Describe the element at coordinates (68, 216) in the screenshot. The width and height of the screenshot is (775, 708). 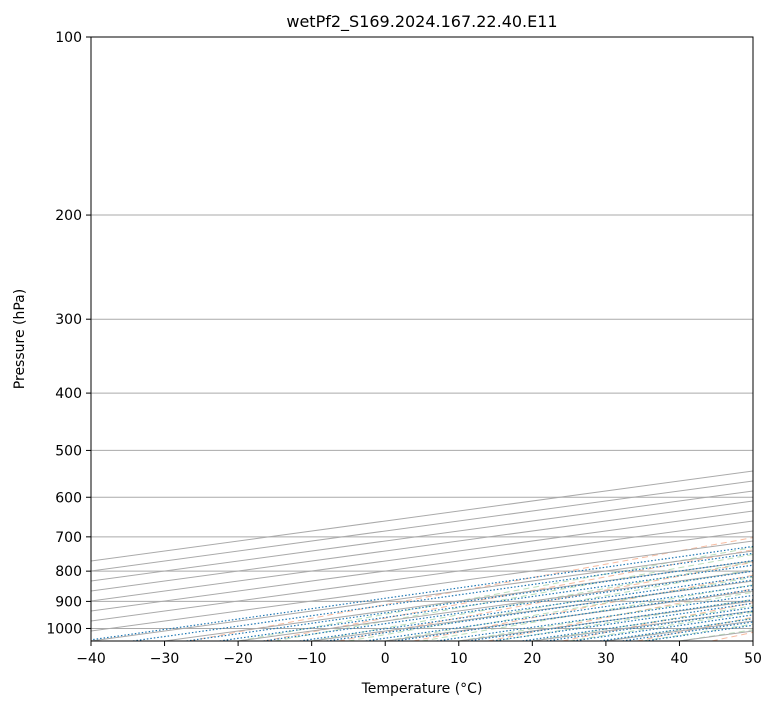
I see `y-tick-label: 200` at that location.